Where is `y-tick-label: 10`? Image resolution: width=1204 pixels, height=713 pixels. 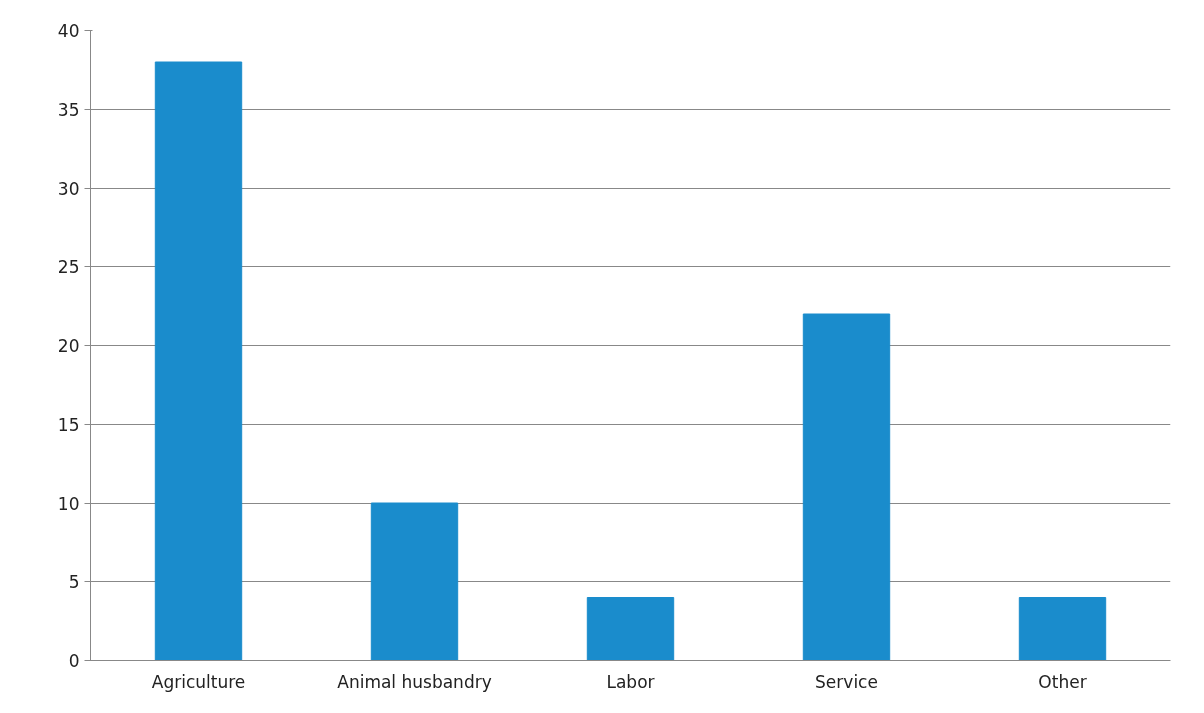 y-tick-label: 10 is located at coordinates (68, 503).